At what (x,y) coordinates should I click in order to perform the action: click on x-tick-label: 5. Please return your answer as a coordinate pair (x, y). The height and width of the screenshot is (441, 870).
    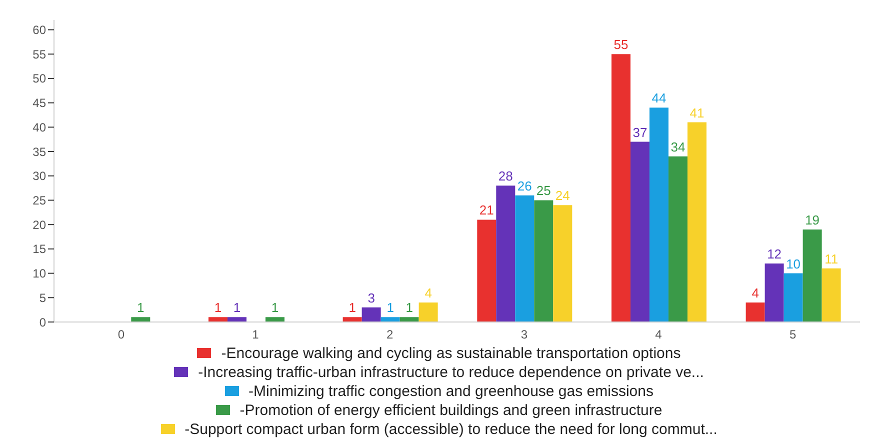
    Looking at the image, I should click on (792, 335).